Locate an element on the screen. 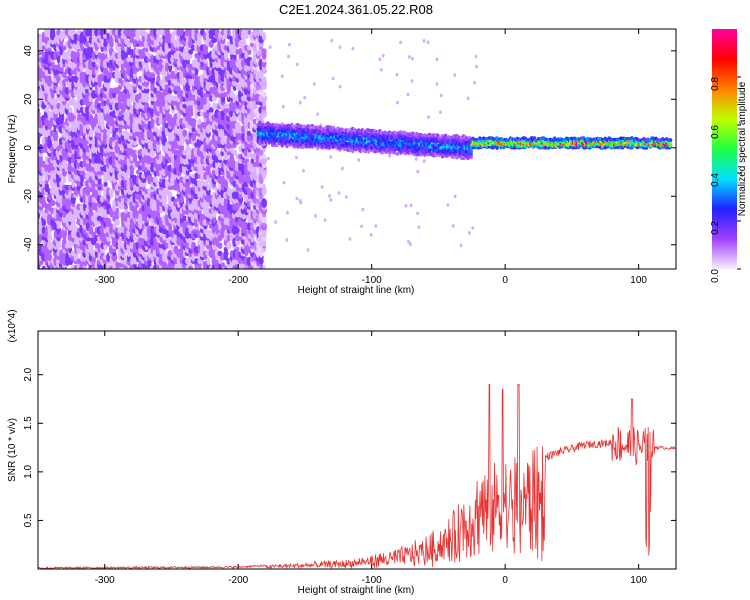  figure-title: C2E1.2024.361.05.22.R08 is located at coordinates (356, 9).